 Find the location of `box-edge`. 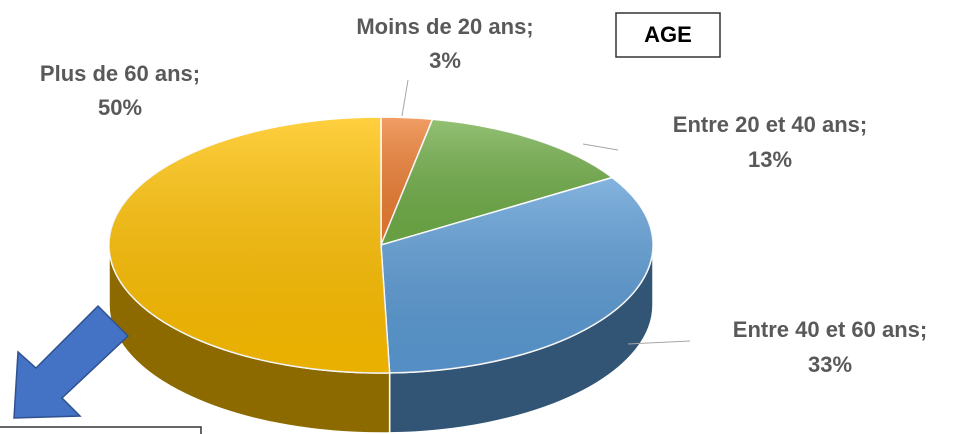

box-edge is located at coordinates (101, 430).